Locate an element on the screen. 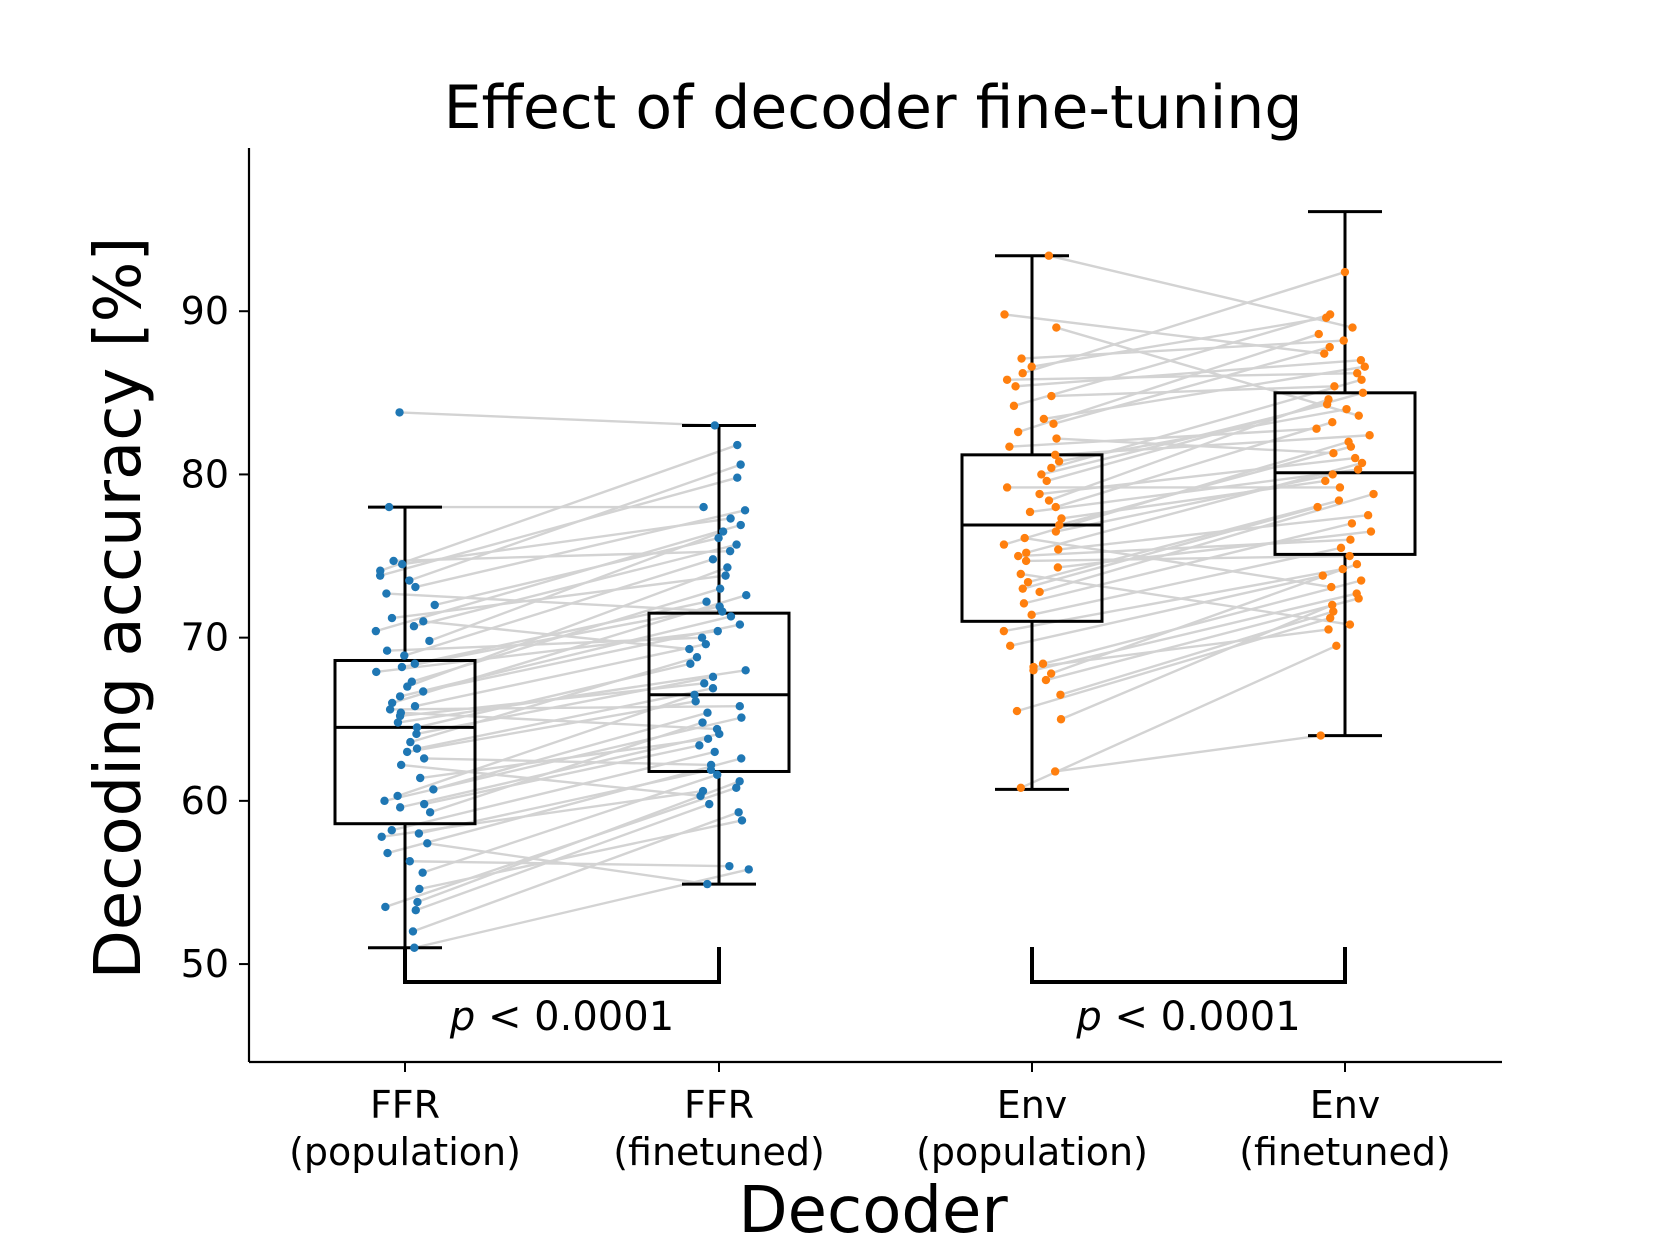 The height and width of the screenshot is (1245, 1660). chart-title: Effect of decoder fine-tuning is located at coordinates (873, 108).